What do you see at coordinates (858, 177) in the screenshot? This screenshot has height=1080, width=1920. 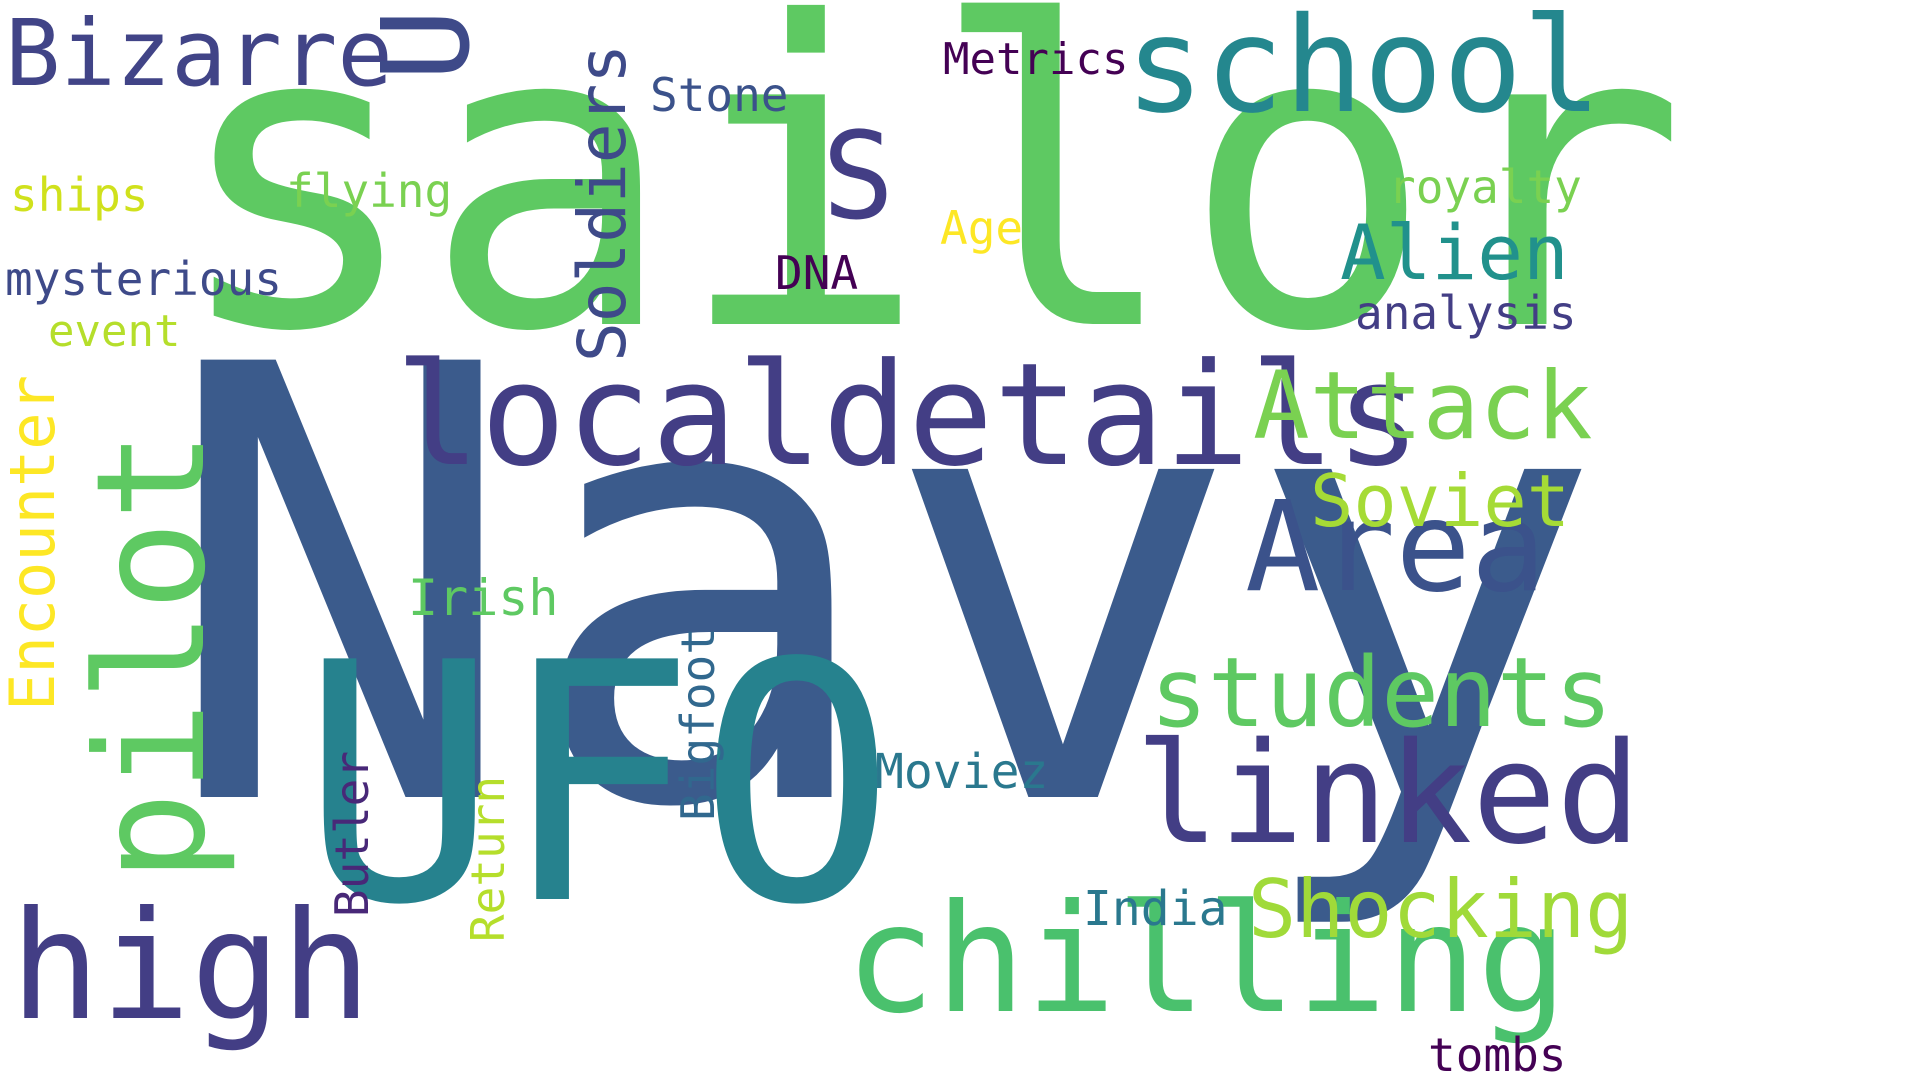 I see `word-s: S` at bounding box center [858, 177].